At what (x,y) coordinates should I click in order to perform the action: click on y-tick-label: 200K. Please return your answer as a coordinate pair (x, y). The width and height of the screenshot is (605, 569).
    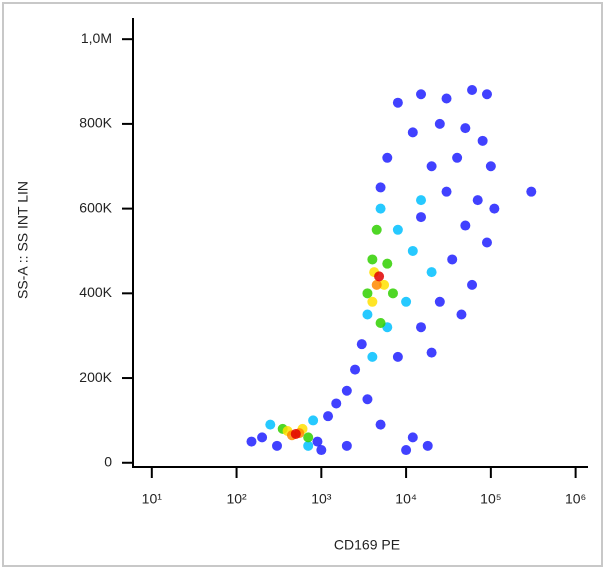
    Looking at the image, I should click on (95, 377).